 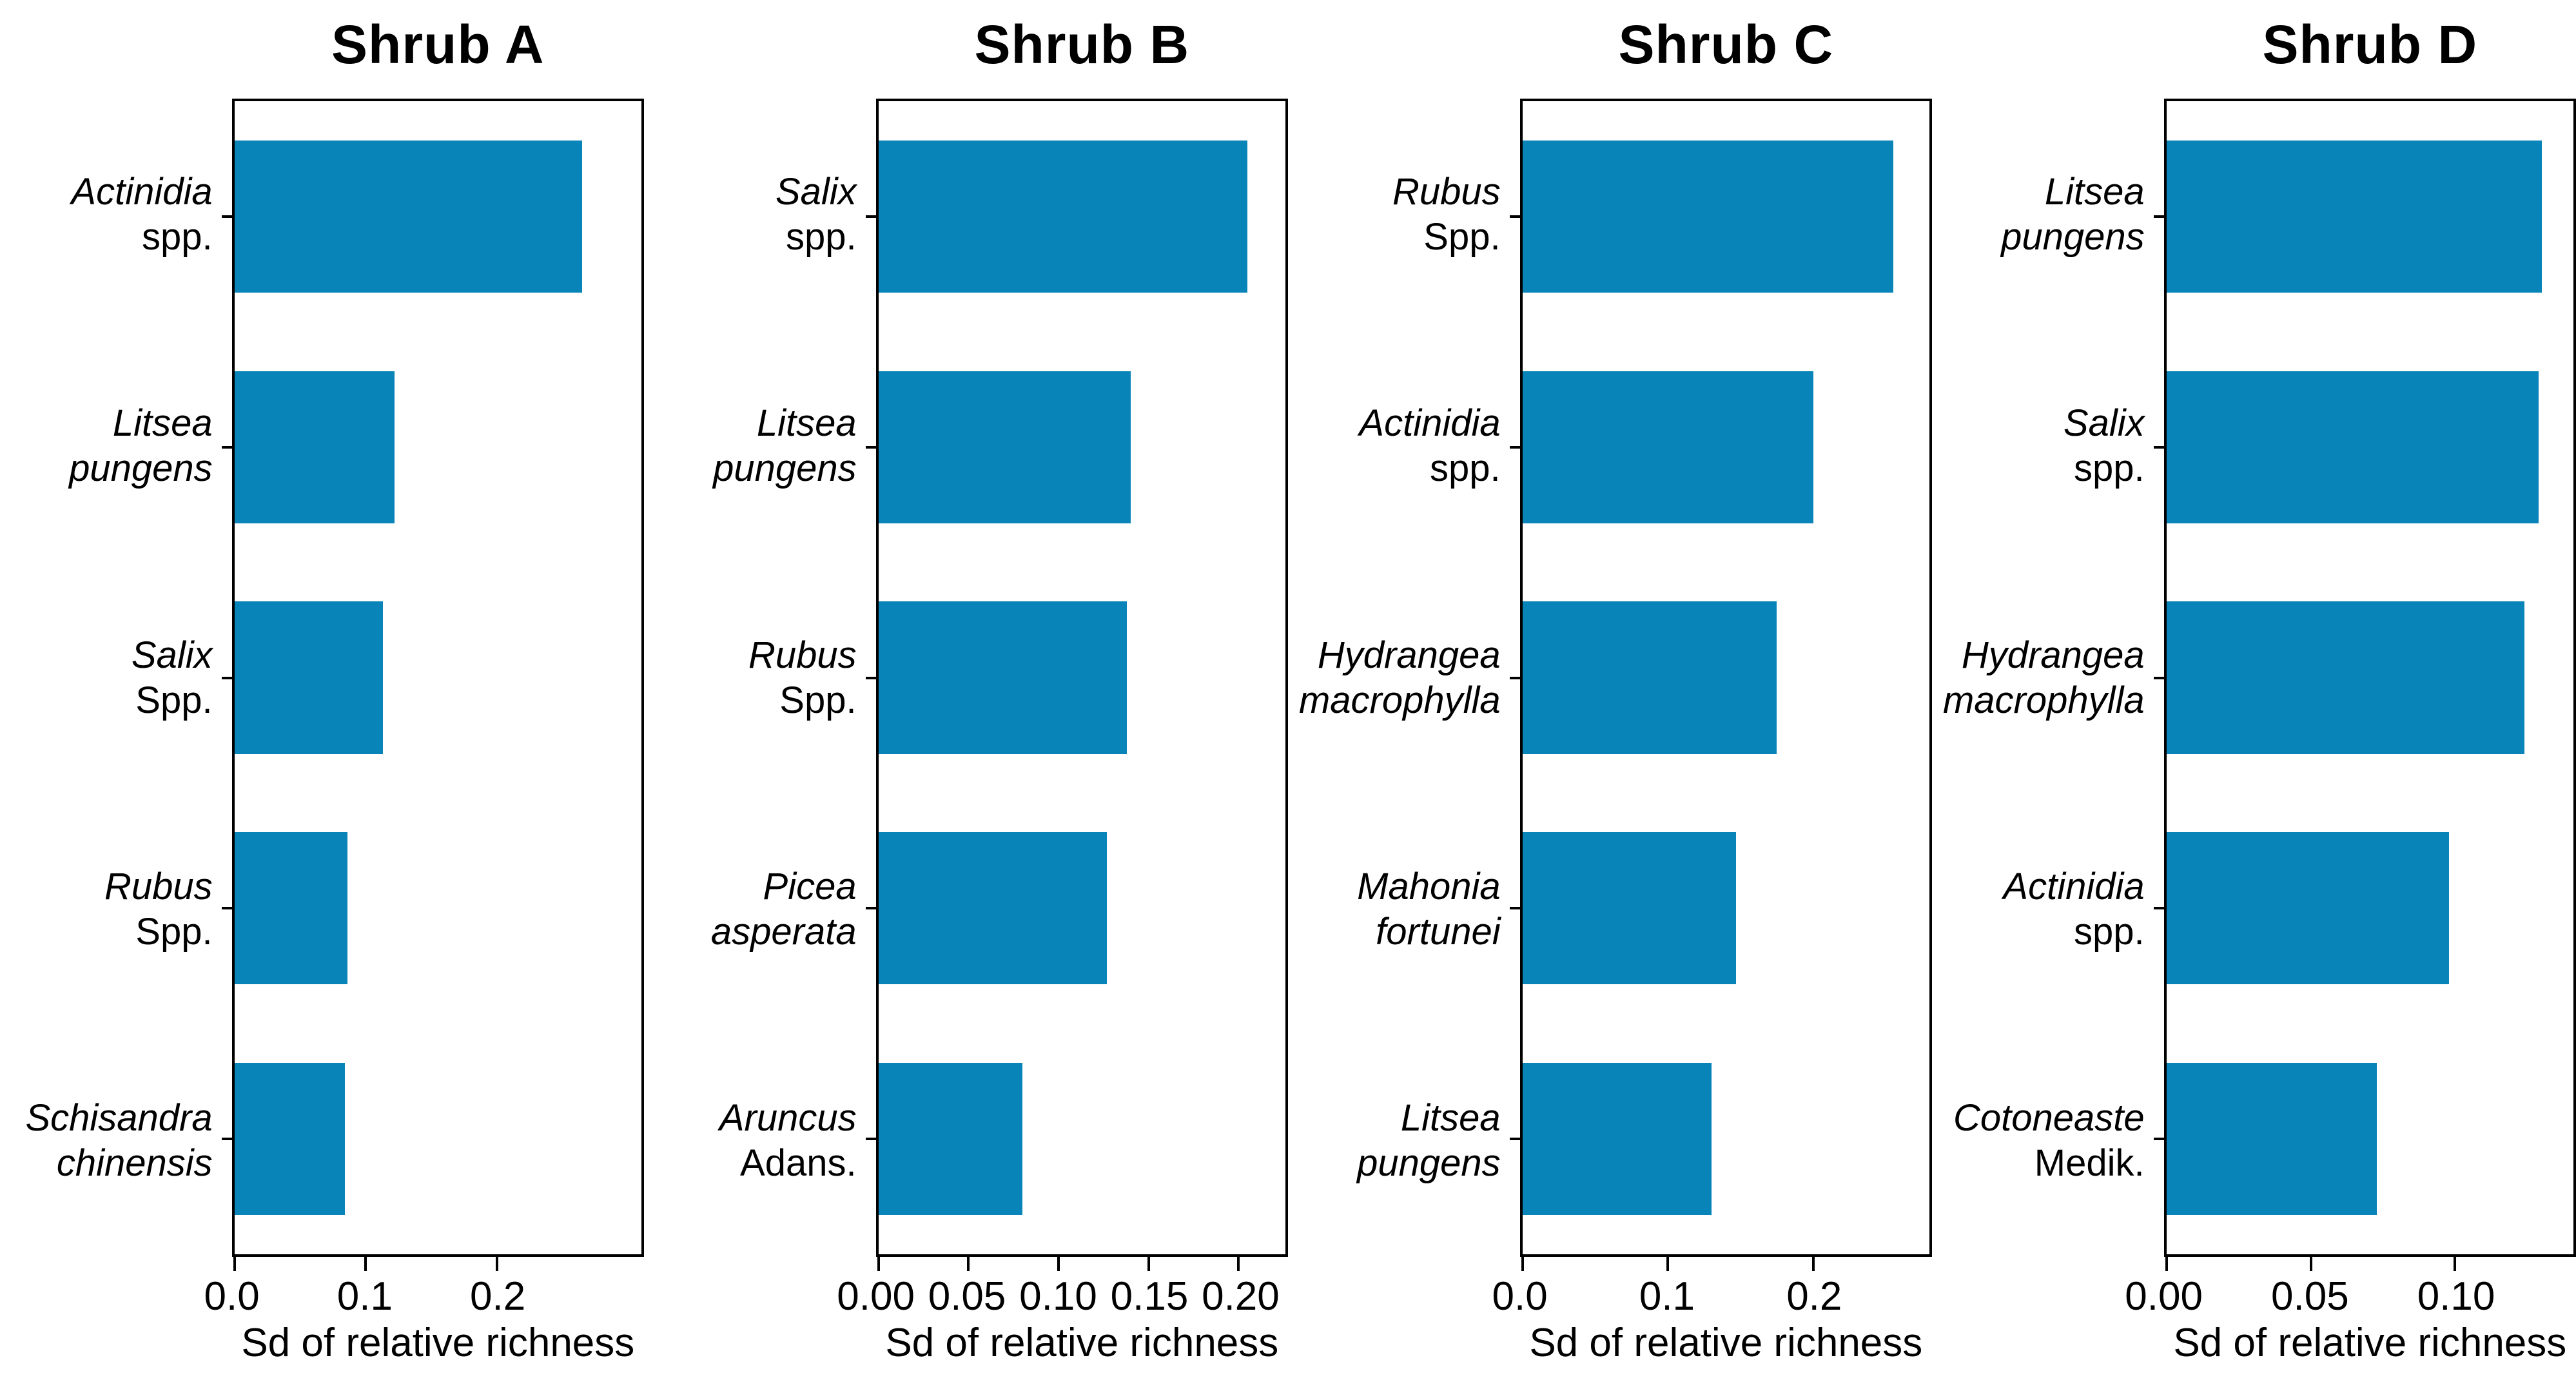 I want to click on category-label: Schisandra chinensis, so click(x=116, y=1141).